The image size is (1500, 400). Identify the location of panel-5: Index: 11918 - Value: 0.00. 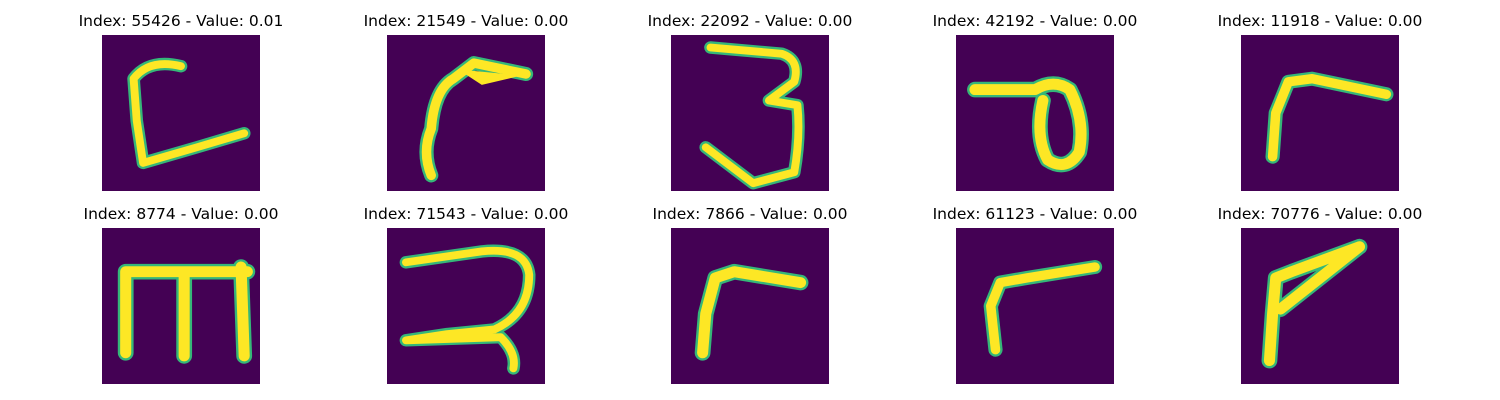
(1320, 95).